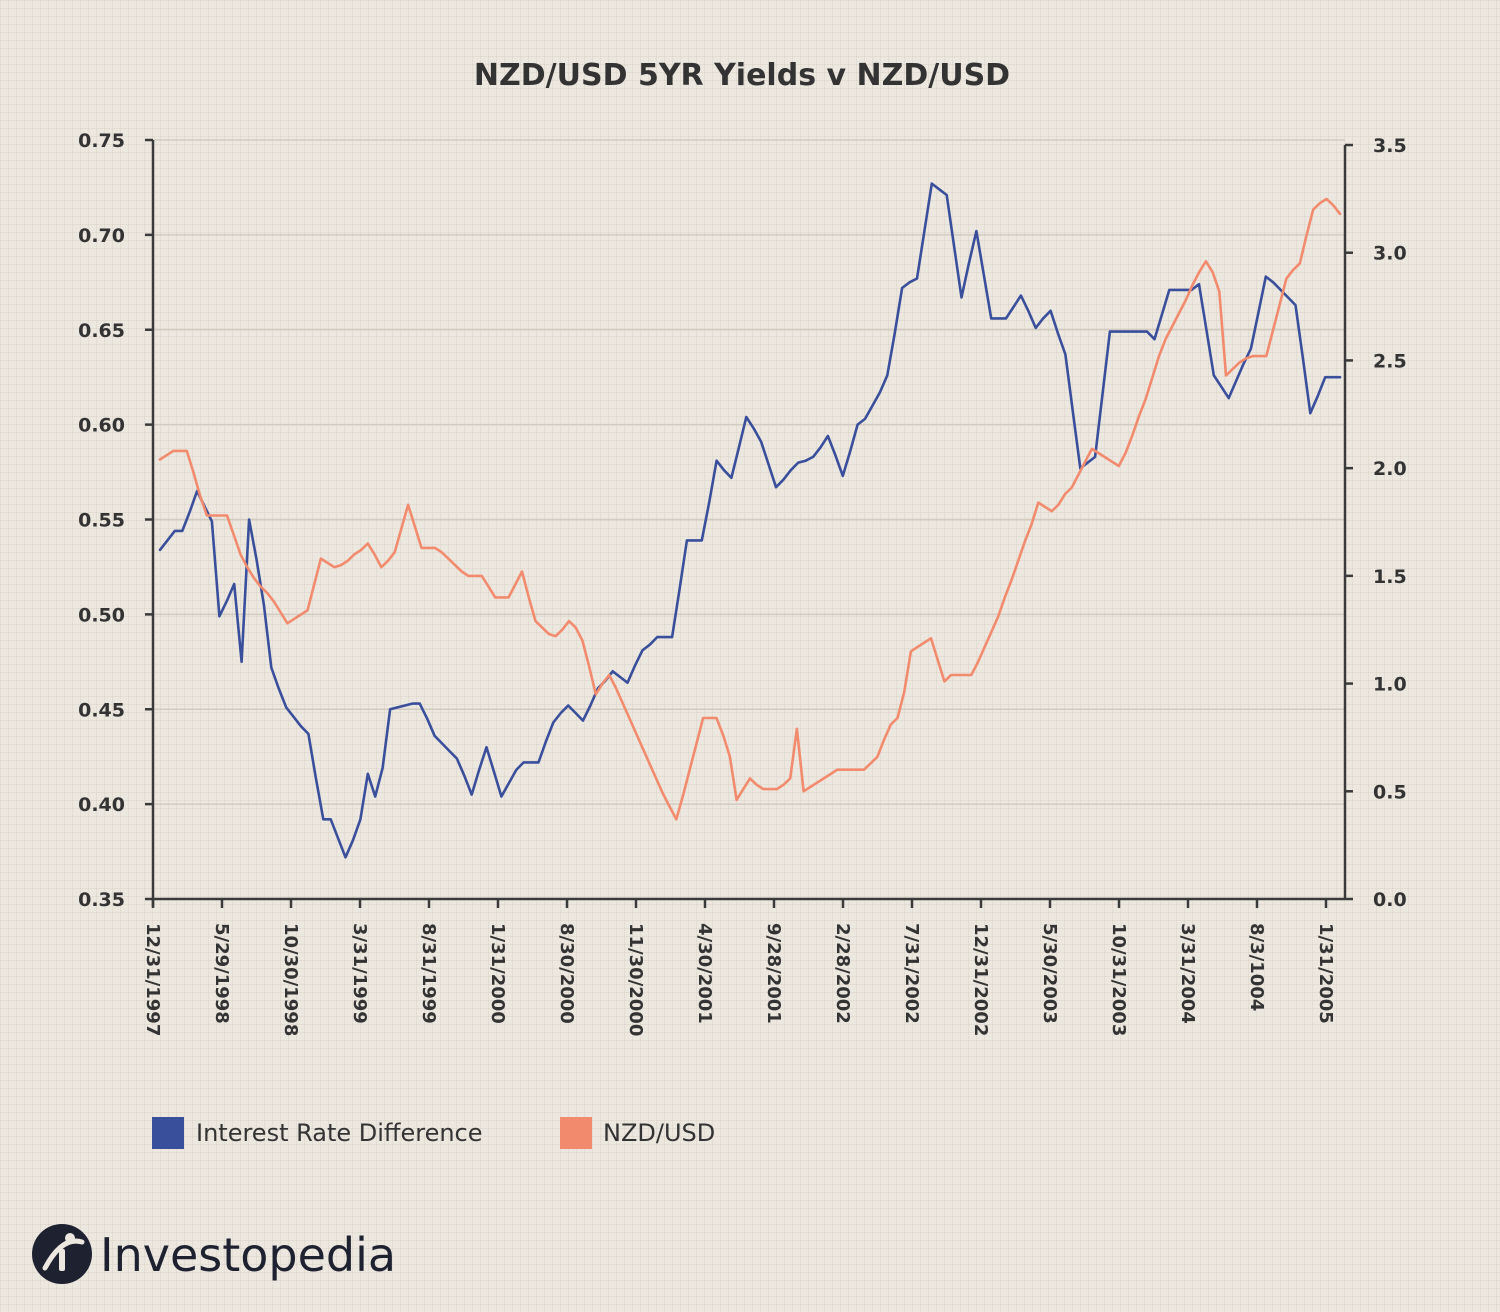 The height and width of the screenshot is (1312, 1500). Describe the element at coordinates (152, 979) in the screenshot. I see `x-axis-tick-label: 12/31/1997` at that location.